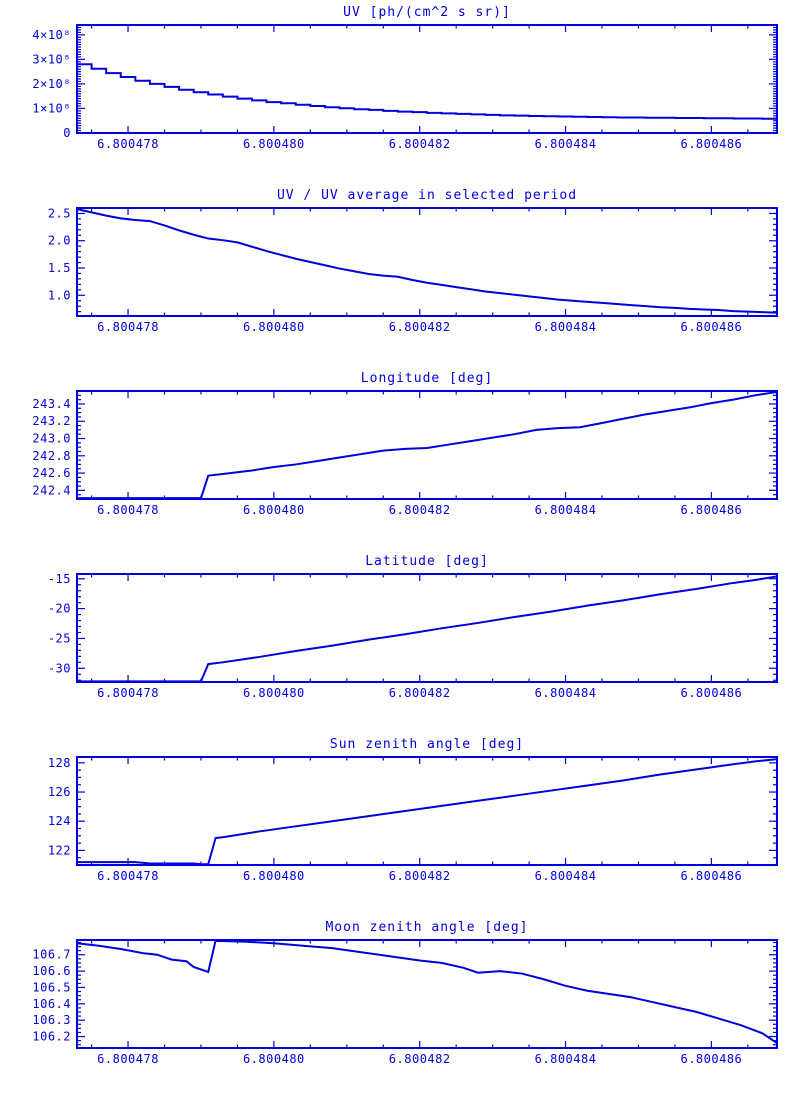  I want to click on y-tick-label: 2.0, so click(59, 241).